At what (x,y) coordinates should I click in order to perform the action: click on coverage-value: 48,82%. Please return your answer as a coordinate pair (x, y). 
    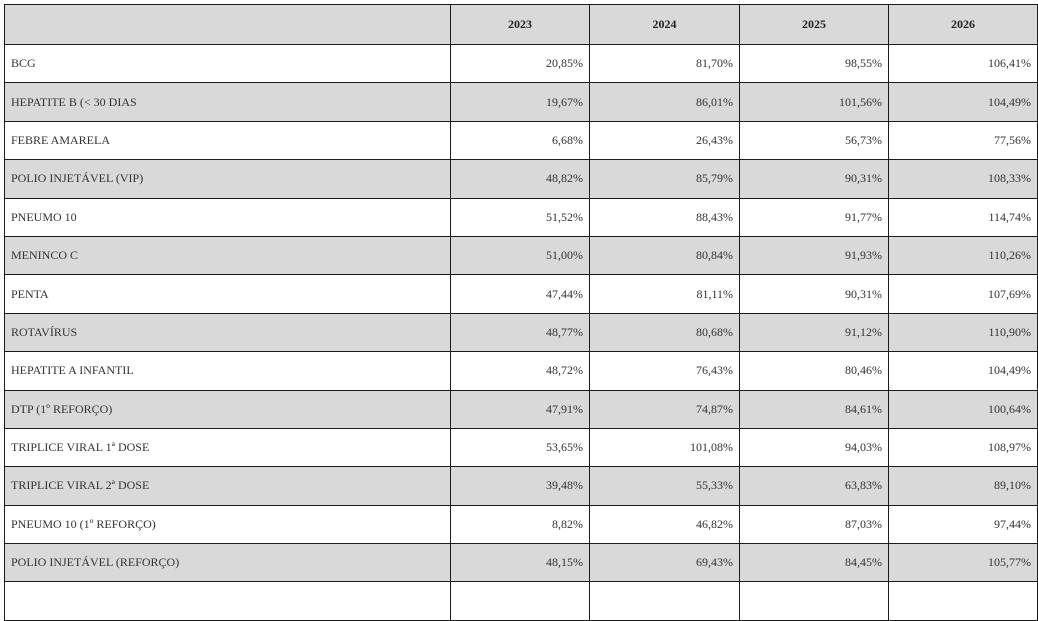
    Looking at the image, I should click on (520, 179).